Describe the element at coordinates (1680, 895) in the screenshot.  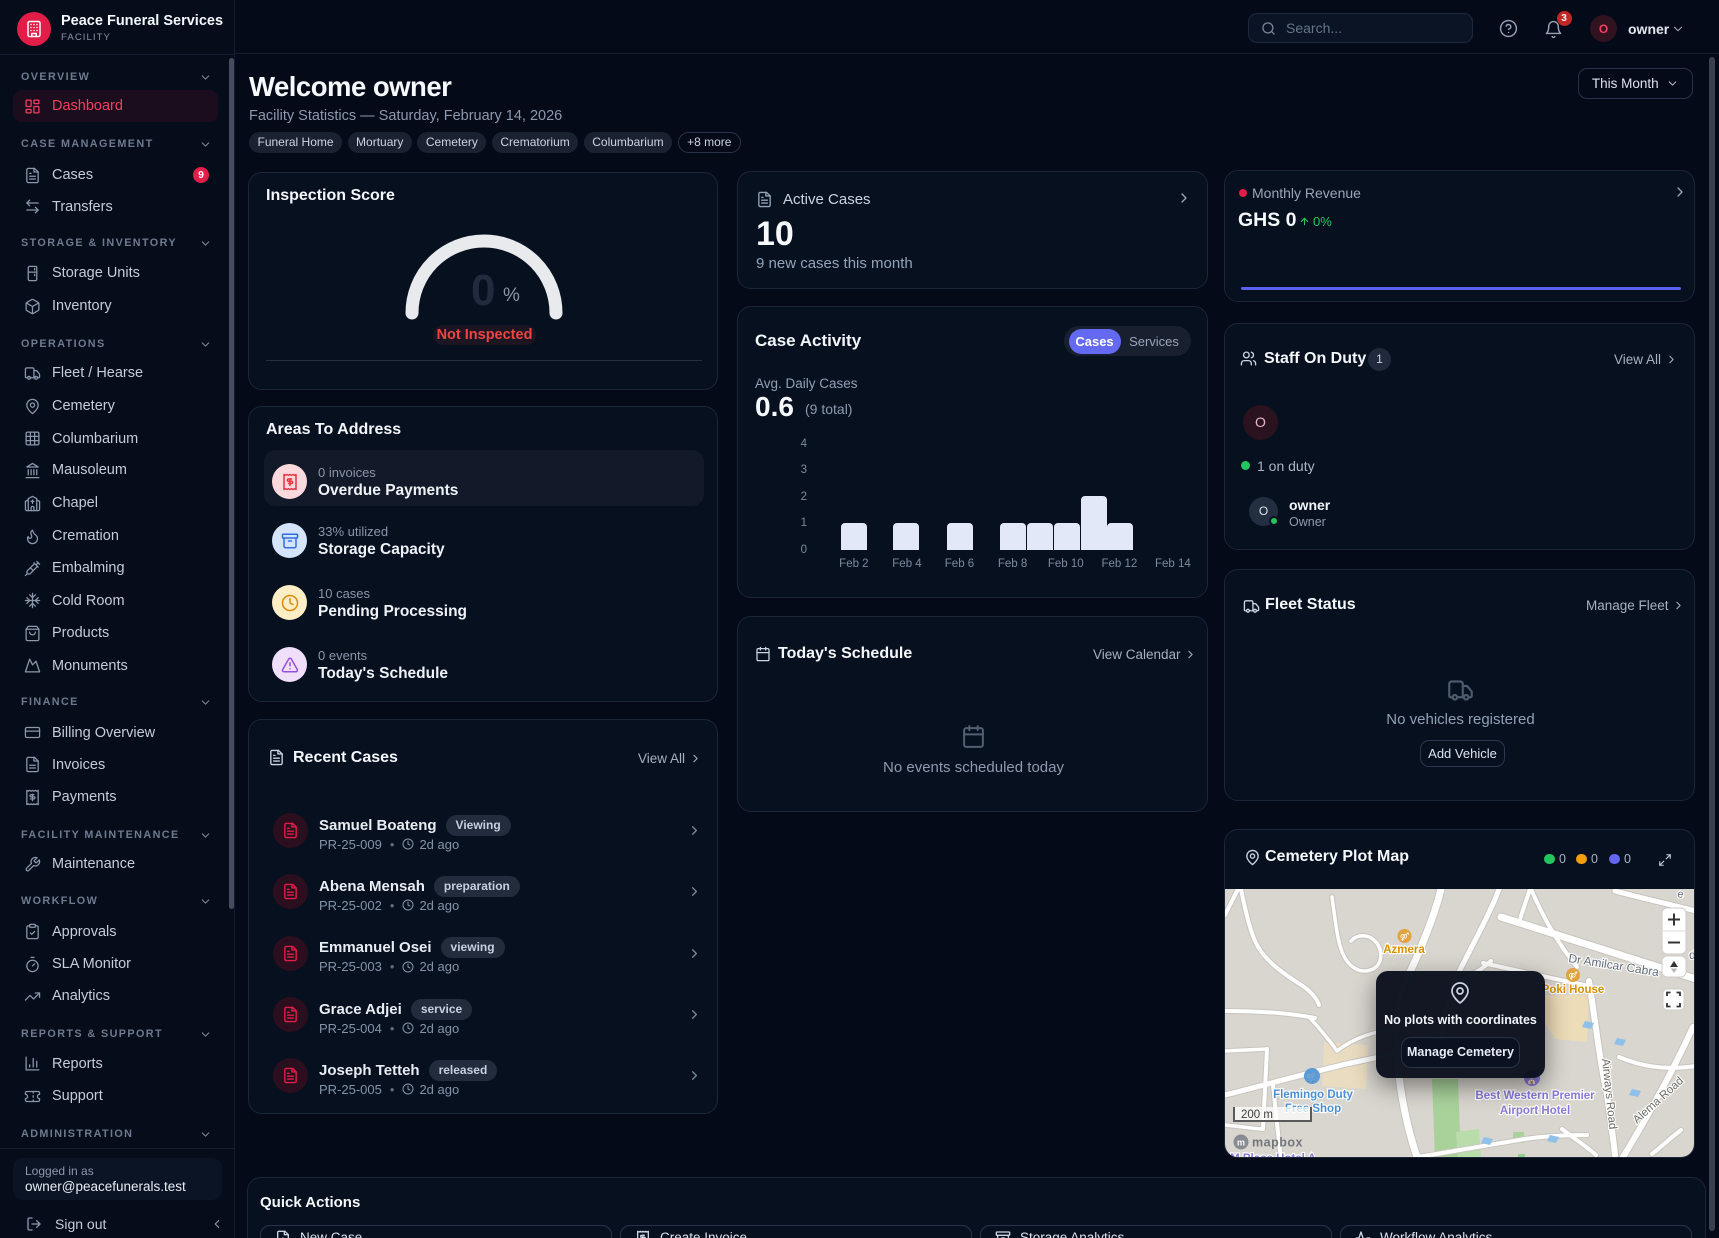
I see `svg-text: e` at that location.